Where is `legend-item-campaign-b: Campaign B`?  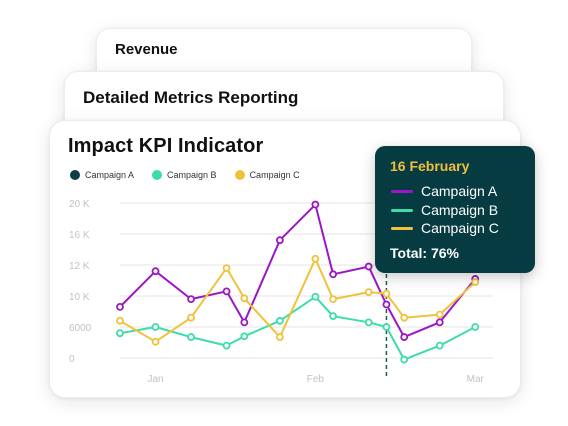
legend-item-campaign-b: Campaign B is located at coordinates (184, 175).